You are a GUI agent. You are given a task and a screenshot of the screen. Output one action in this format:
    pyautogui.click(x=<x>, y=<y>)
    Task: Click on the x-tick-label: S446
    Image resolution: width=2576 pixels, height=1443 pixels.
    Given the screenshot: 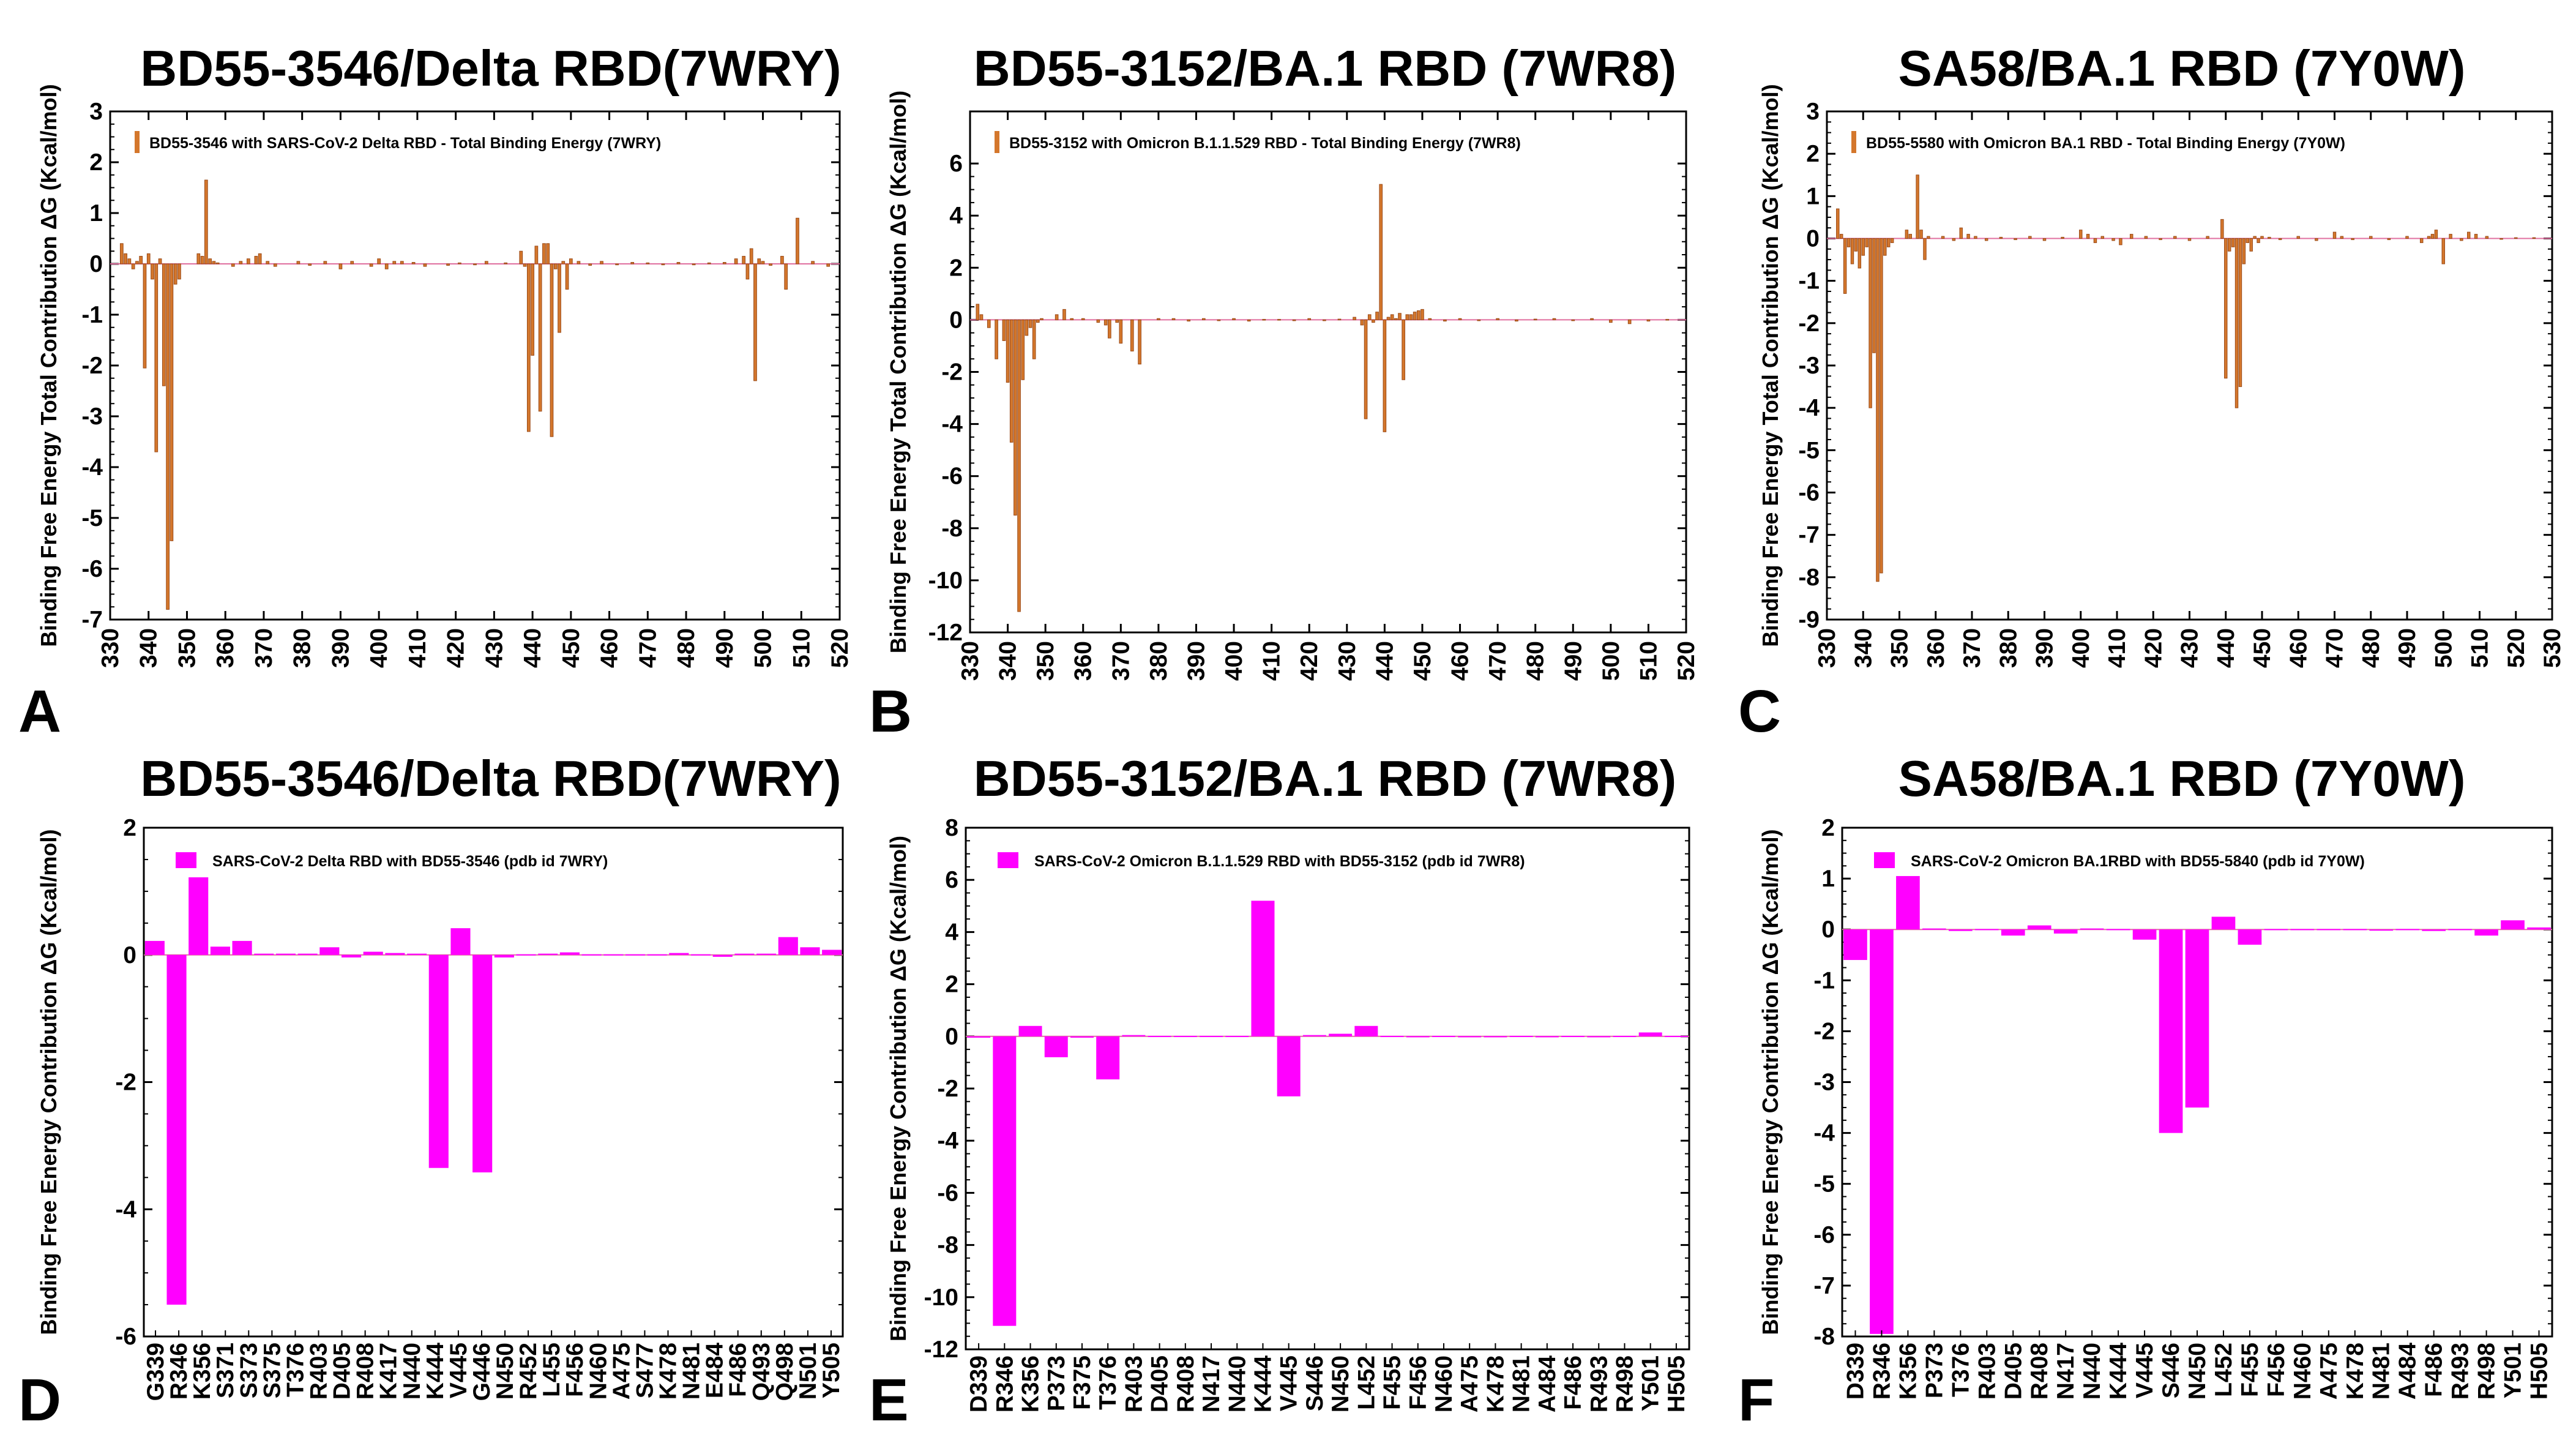 What is the action you would take?
    pyautogui.click(x=1315, y=1383)
    